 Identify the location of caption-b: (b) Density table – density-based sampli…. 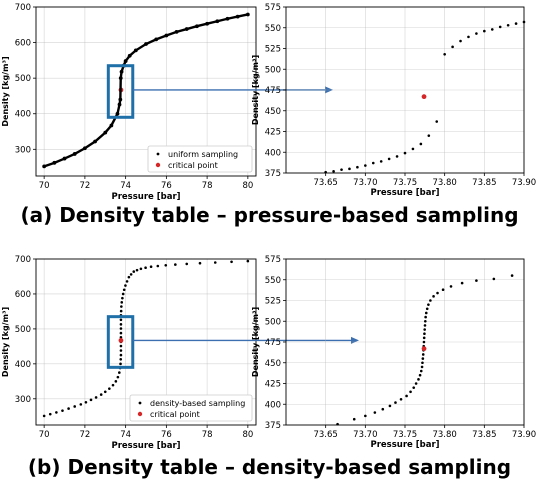
(269, 467).